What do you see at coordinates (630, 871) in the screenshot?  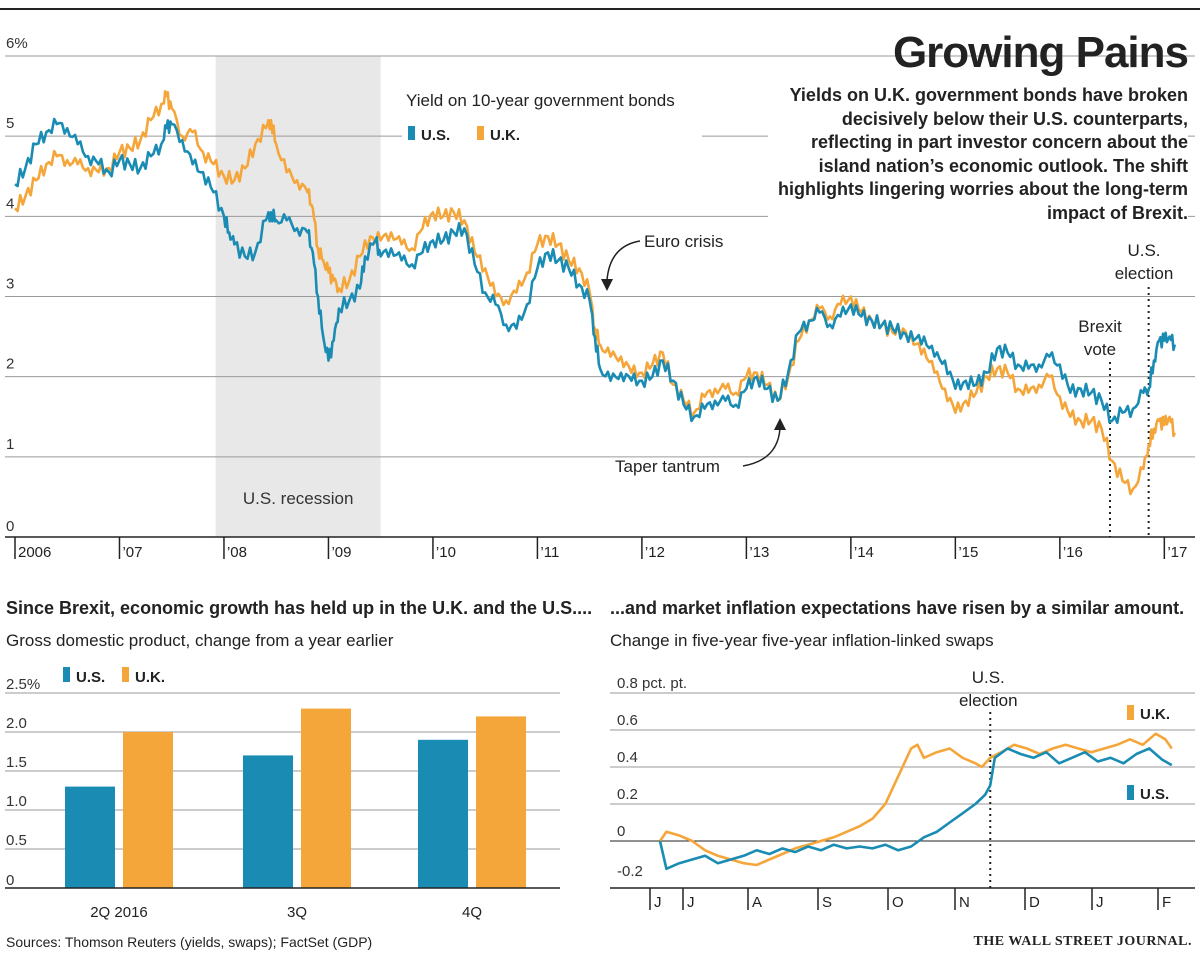 I see `y-tick-label: -0.2` at bounding box center [630, 871].